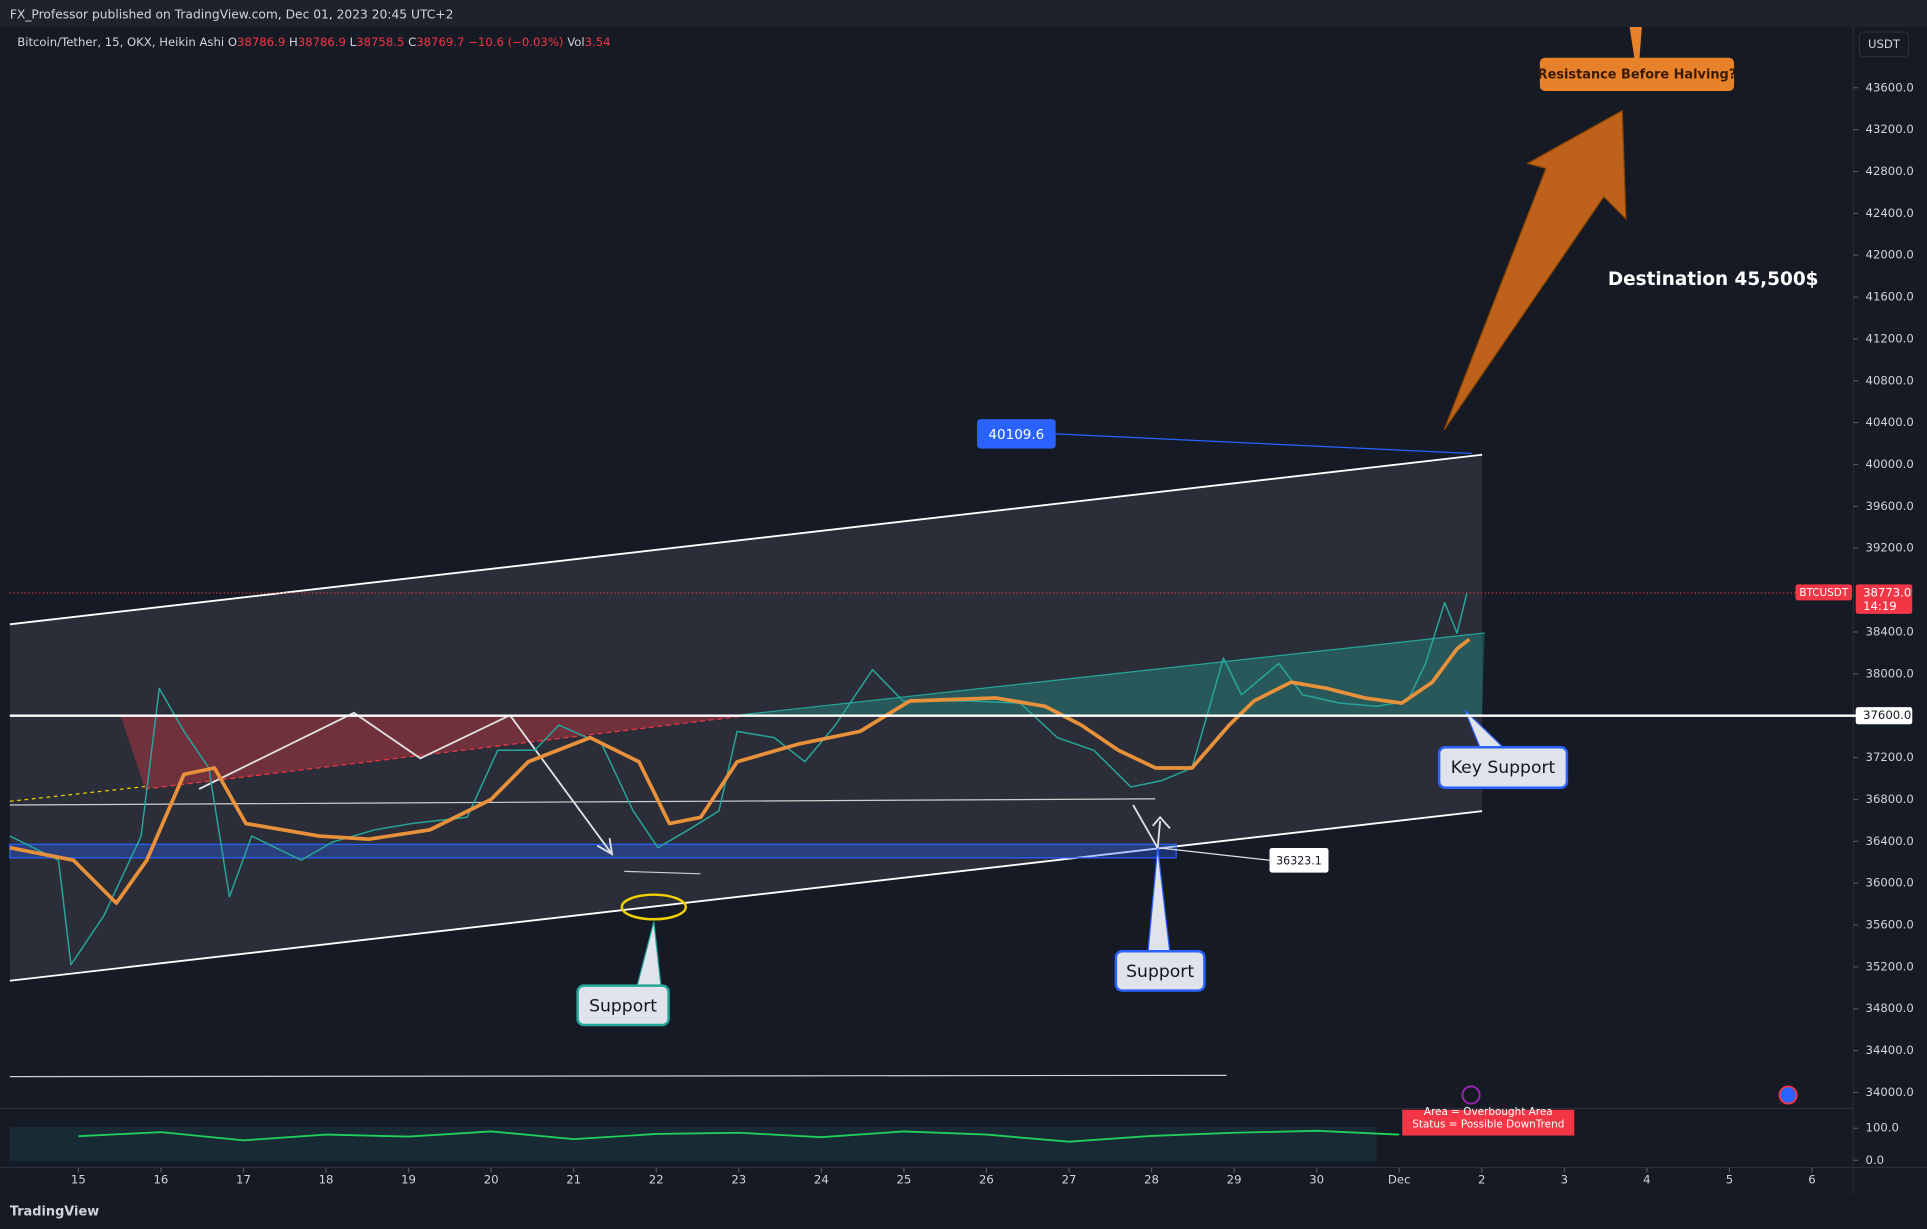 This screenshot has height=1229, width=1927. What do you see at coordinates (1471, 1095) in the screenshot?
I see `event-icon` at bounding box center [1471, 1095].